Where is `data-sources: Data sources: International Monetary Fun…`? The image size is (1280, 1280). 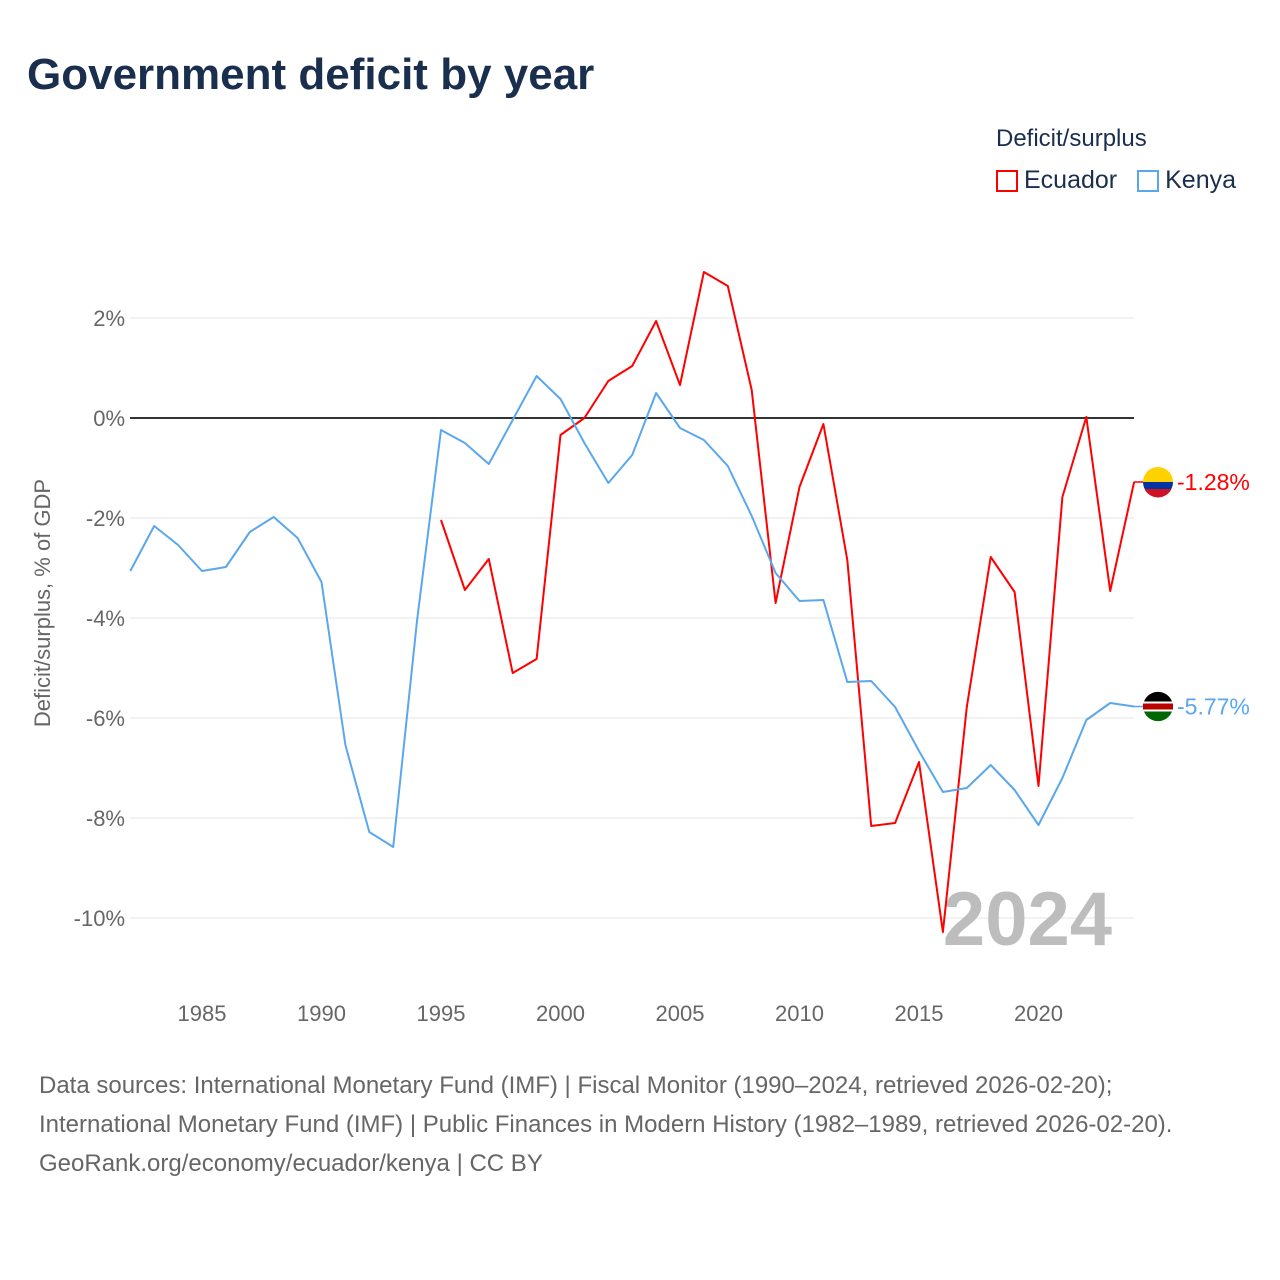 data-sources: Data sources: International Monetary Fun… is located at coordinates (606, 1105).